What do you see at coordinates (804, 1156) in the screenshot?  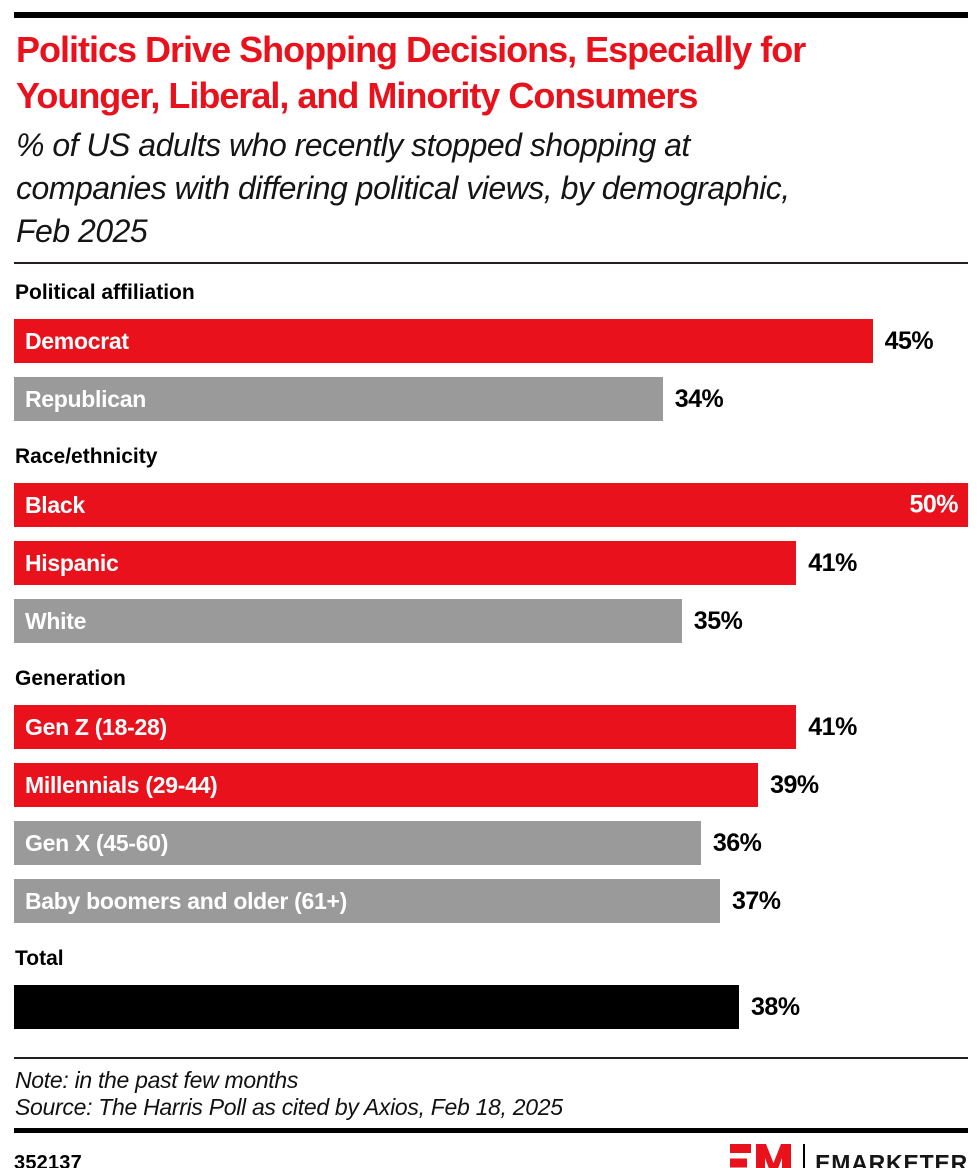 I see `logo-separator` at bounding box center [804, 1156].